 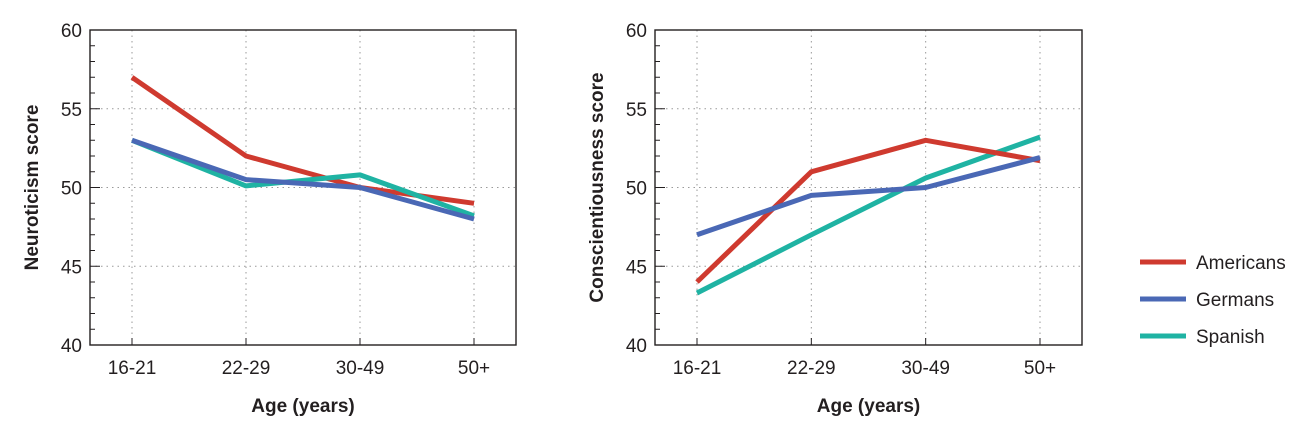 I want to click on legend-label-americans: Americans, so click(x=1241, y=263).